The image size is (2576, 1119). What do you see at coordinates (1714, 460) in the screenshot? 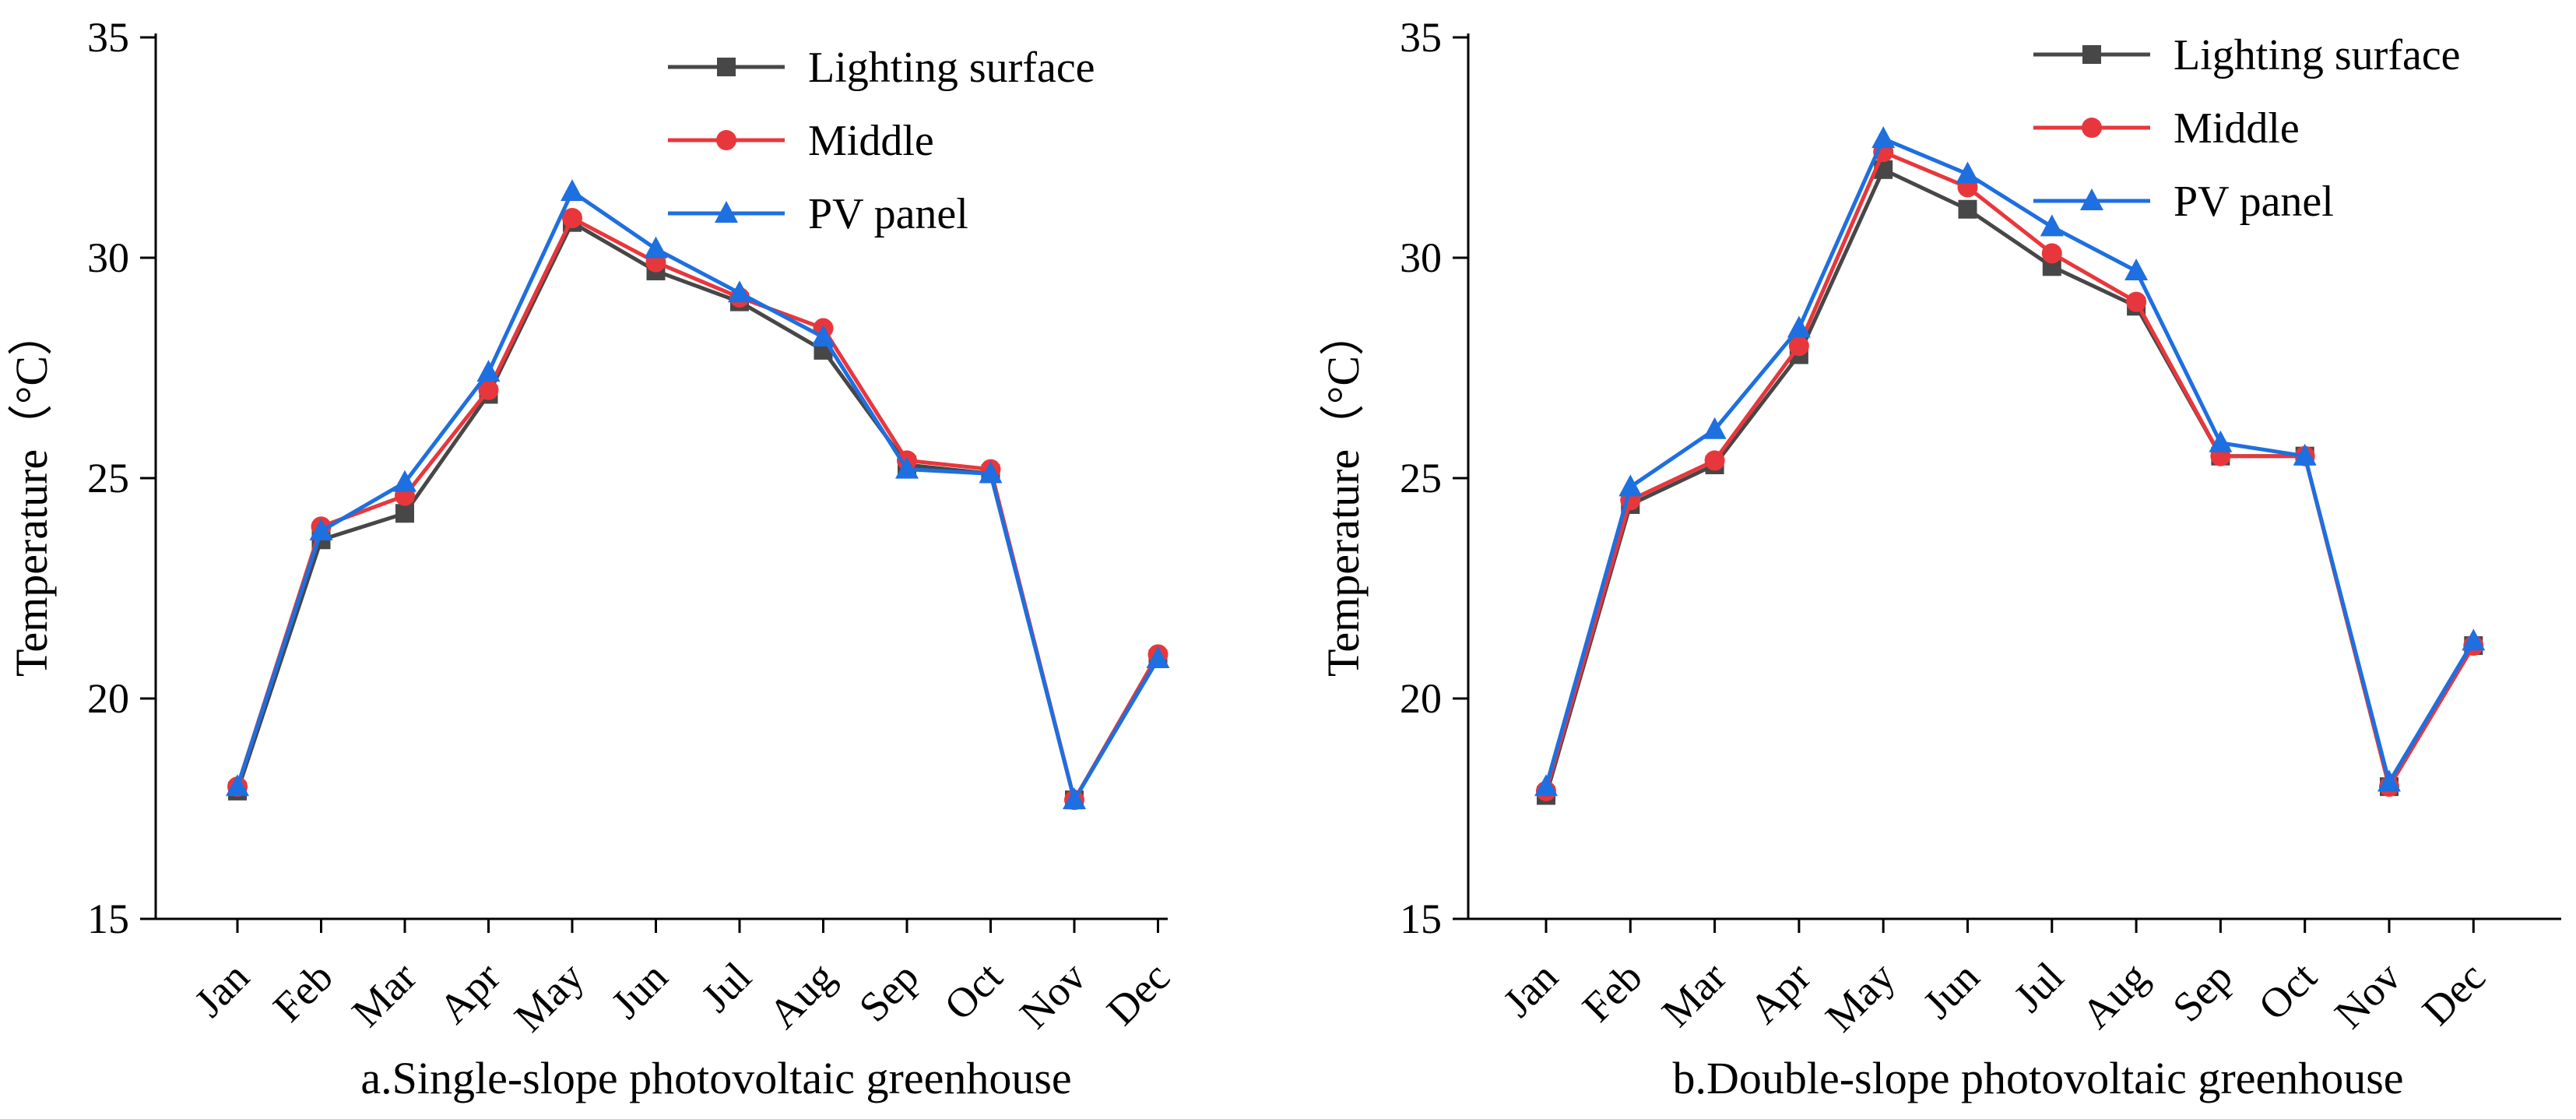
I see `data-point-middle-mar` at bounding box center [1714, 460].